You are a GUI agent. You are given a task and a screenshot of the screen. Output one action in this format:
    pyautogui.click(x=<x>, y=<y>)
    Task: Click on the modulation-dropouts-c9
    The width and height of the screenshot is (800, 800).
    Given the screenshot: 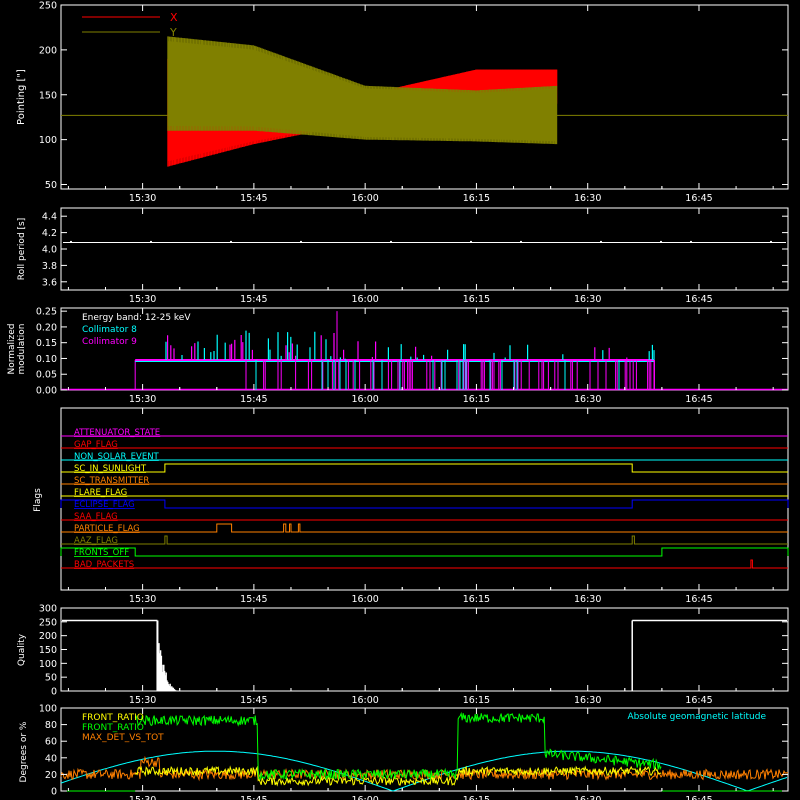 What is the action you would take?
    pyautogui.click(x=450, y=375)
    